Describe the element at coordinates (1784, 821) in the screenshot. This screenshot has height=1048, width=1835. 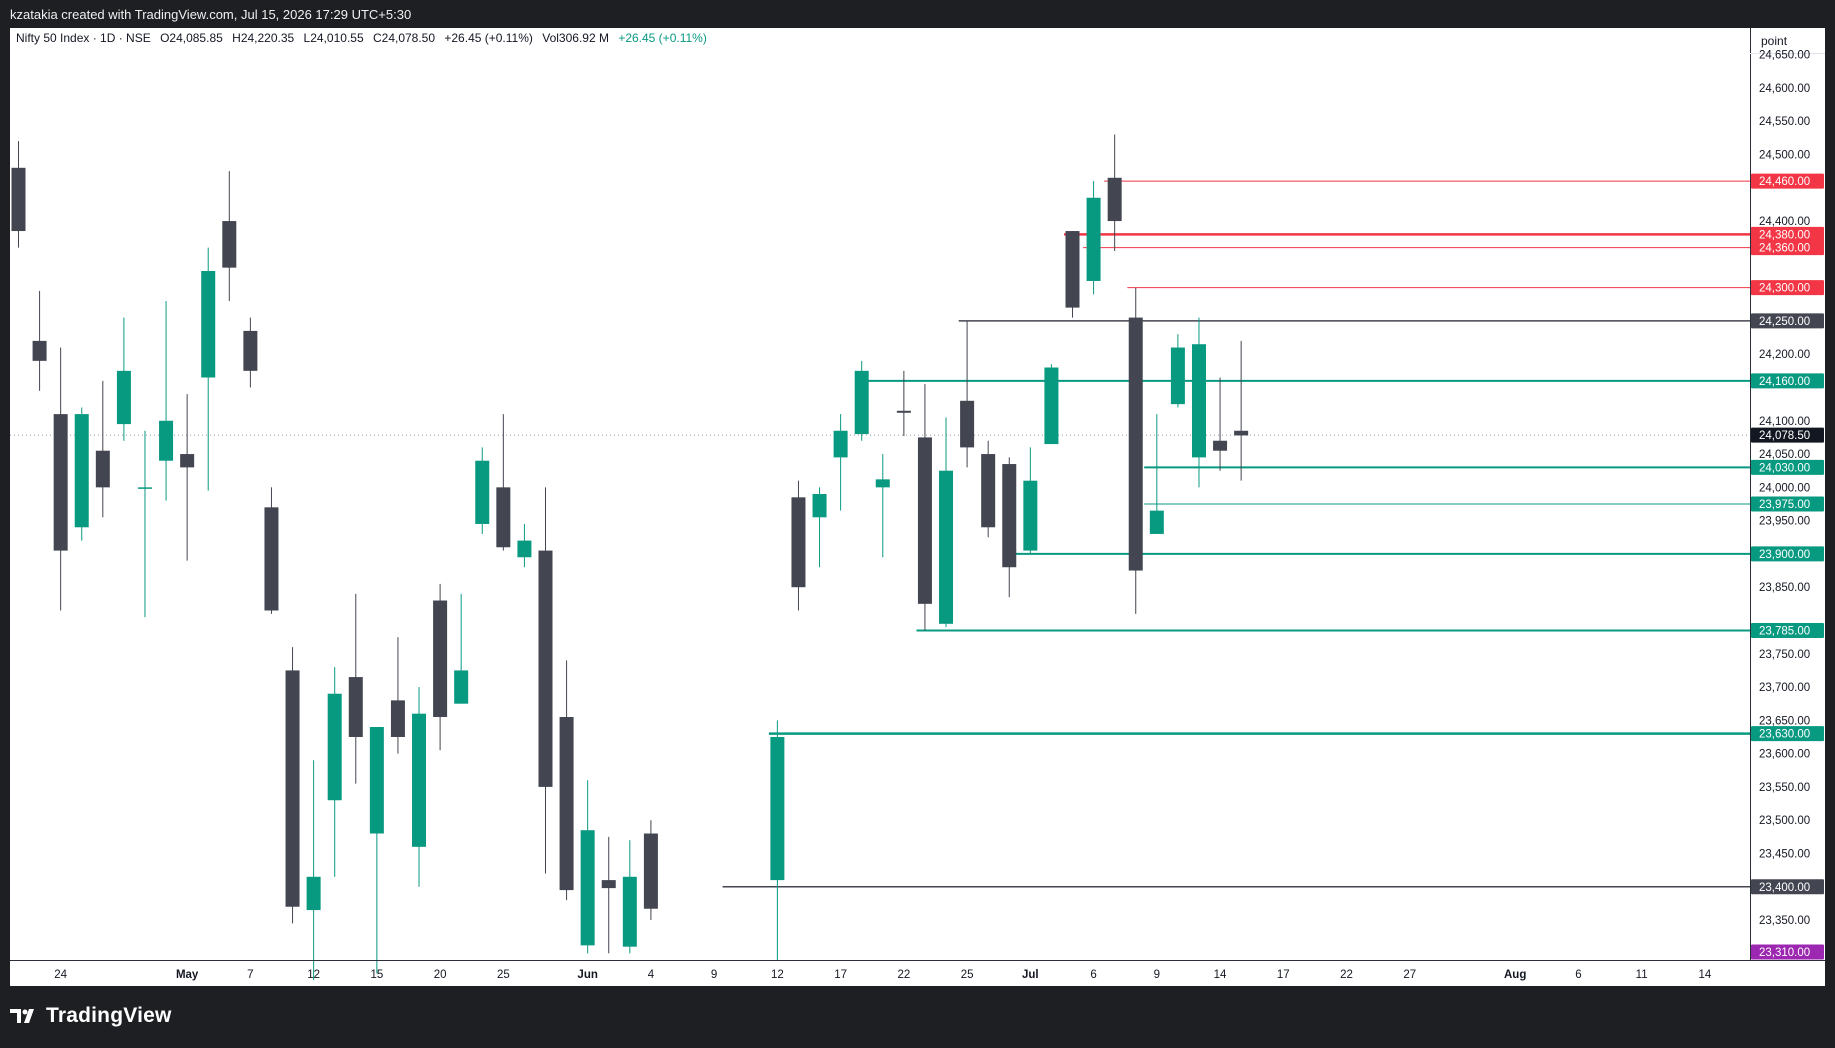
I see `price-tick-label: 23,500.00` at that location.